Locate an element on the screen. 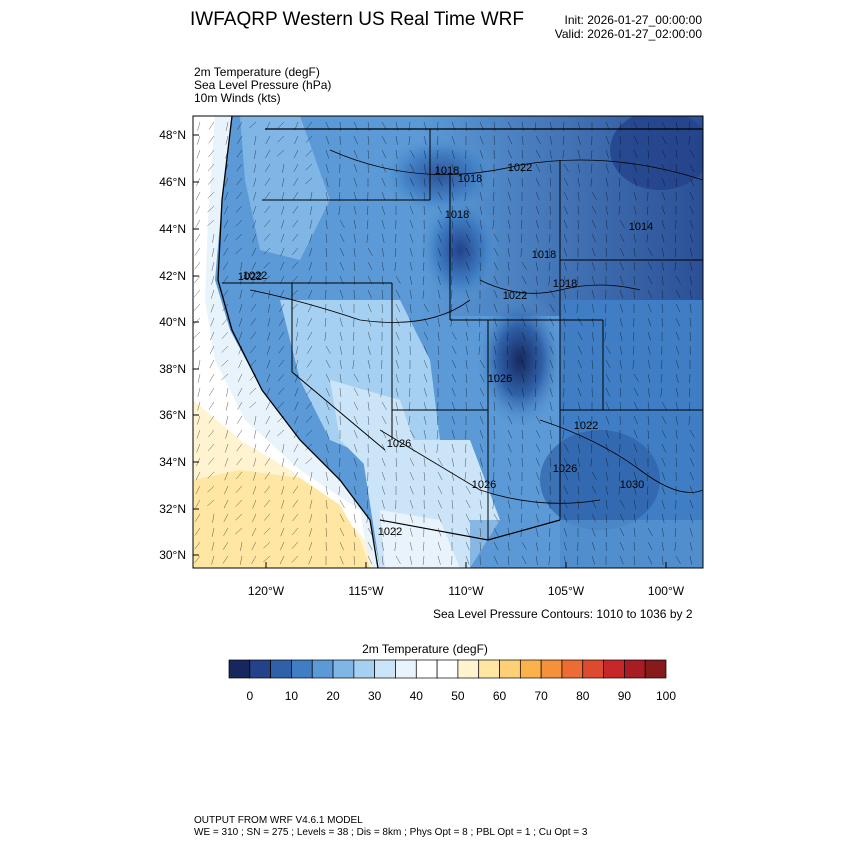 This screenshot has width=850, height=850. lat-tick-label: 36°N is located at coordinates (172, 415).